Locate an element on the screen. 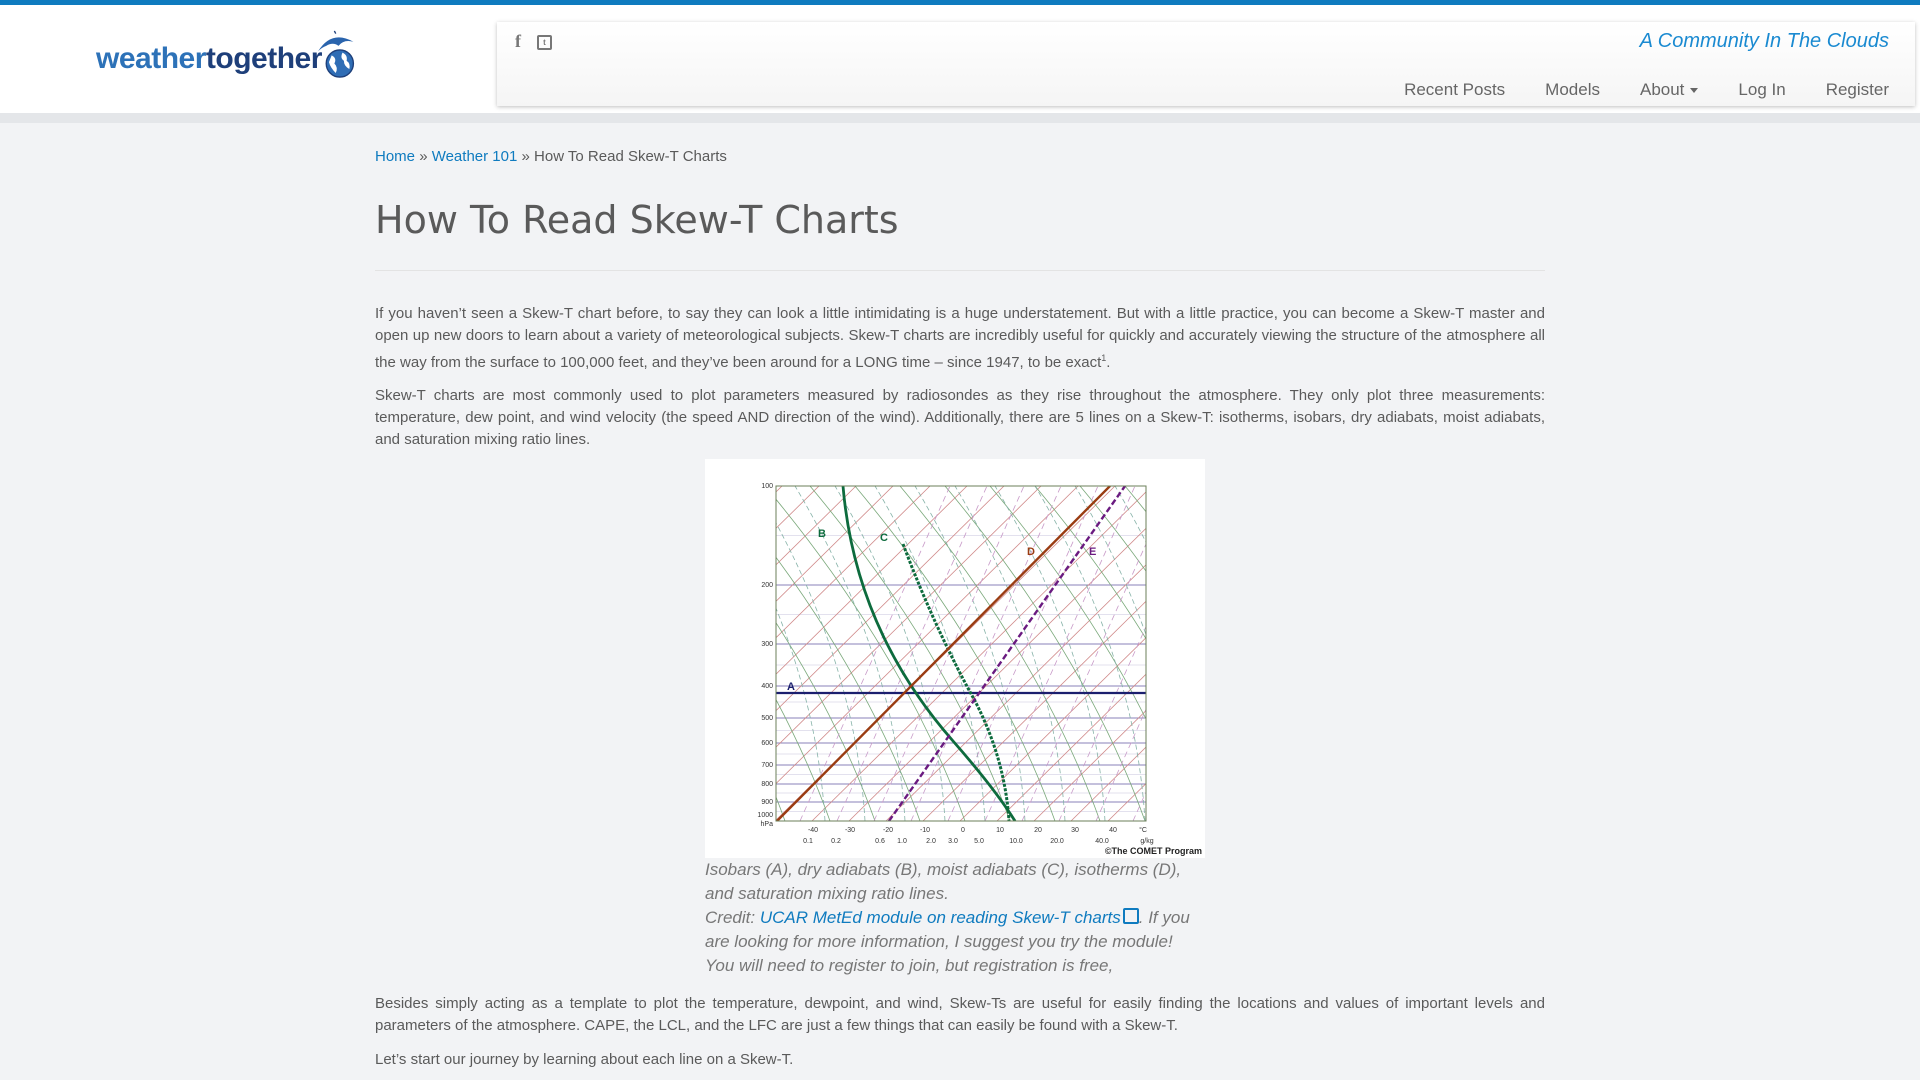 This screenshot has width=1920, height=1080. comet-copyright: ©The COMET Program is located at coordinates (1153, 851).